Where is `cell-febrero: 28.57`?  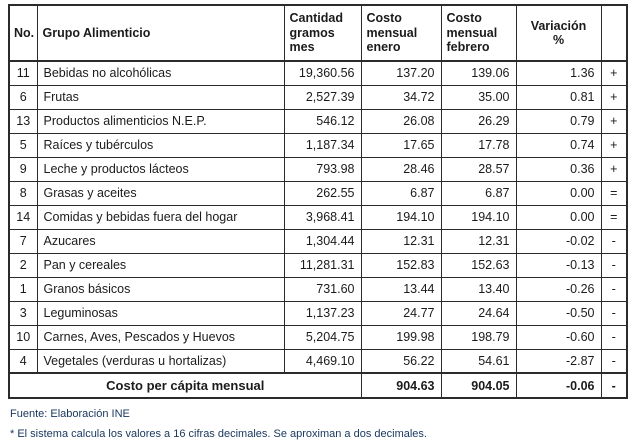 cell-febrero: 28.57 is located at coordinates (478, 169).